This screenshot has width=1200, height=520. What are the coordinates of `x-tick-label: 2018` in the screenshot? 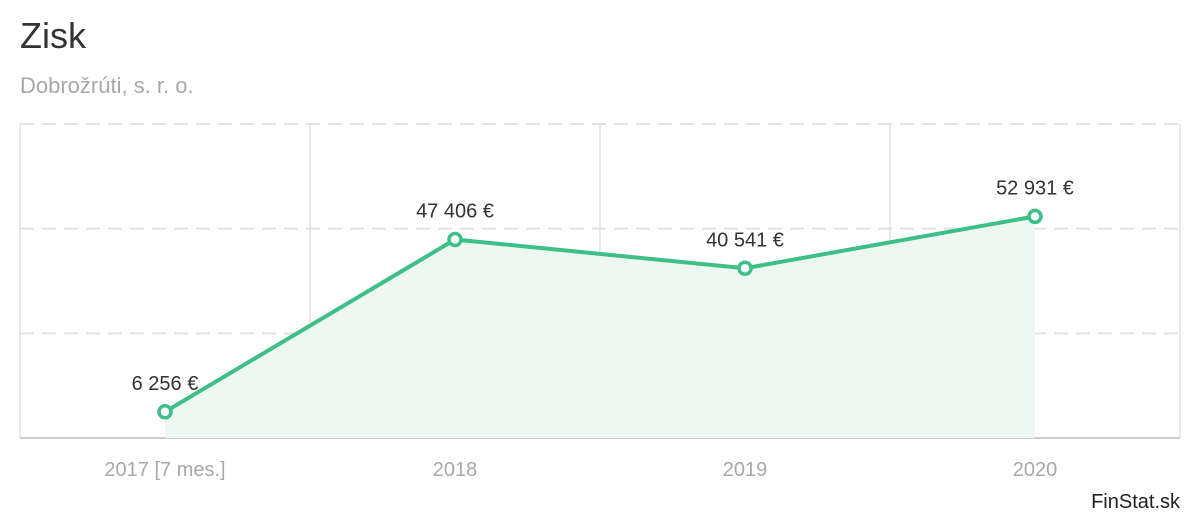 It's located at (455, 470).